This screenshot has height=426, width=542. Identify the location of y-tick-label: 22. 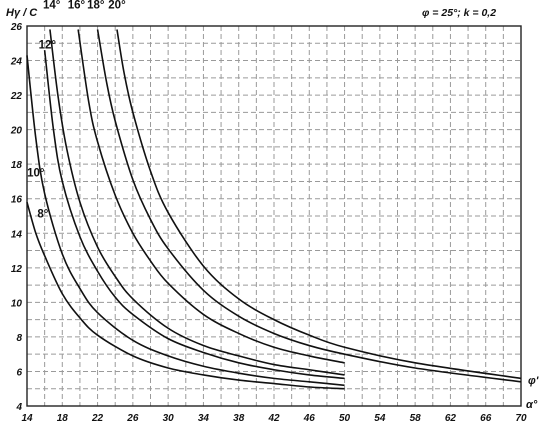
(16, 96).